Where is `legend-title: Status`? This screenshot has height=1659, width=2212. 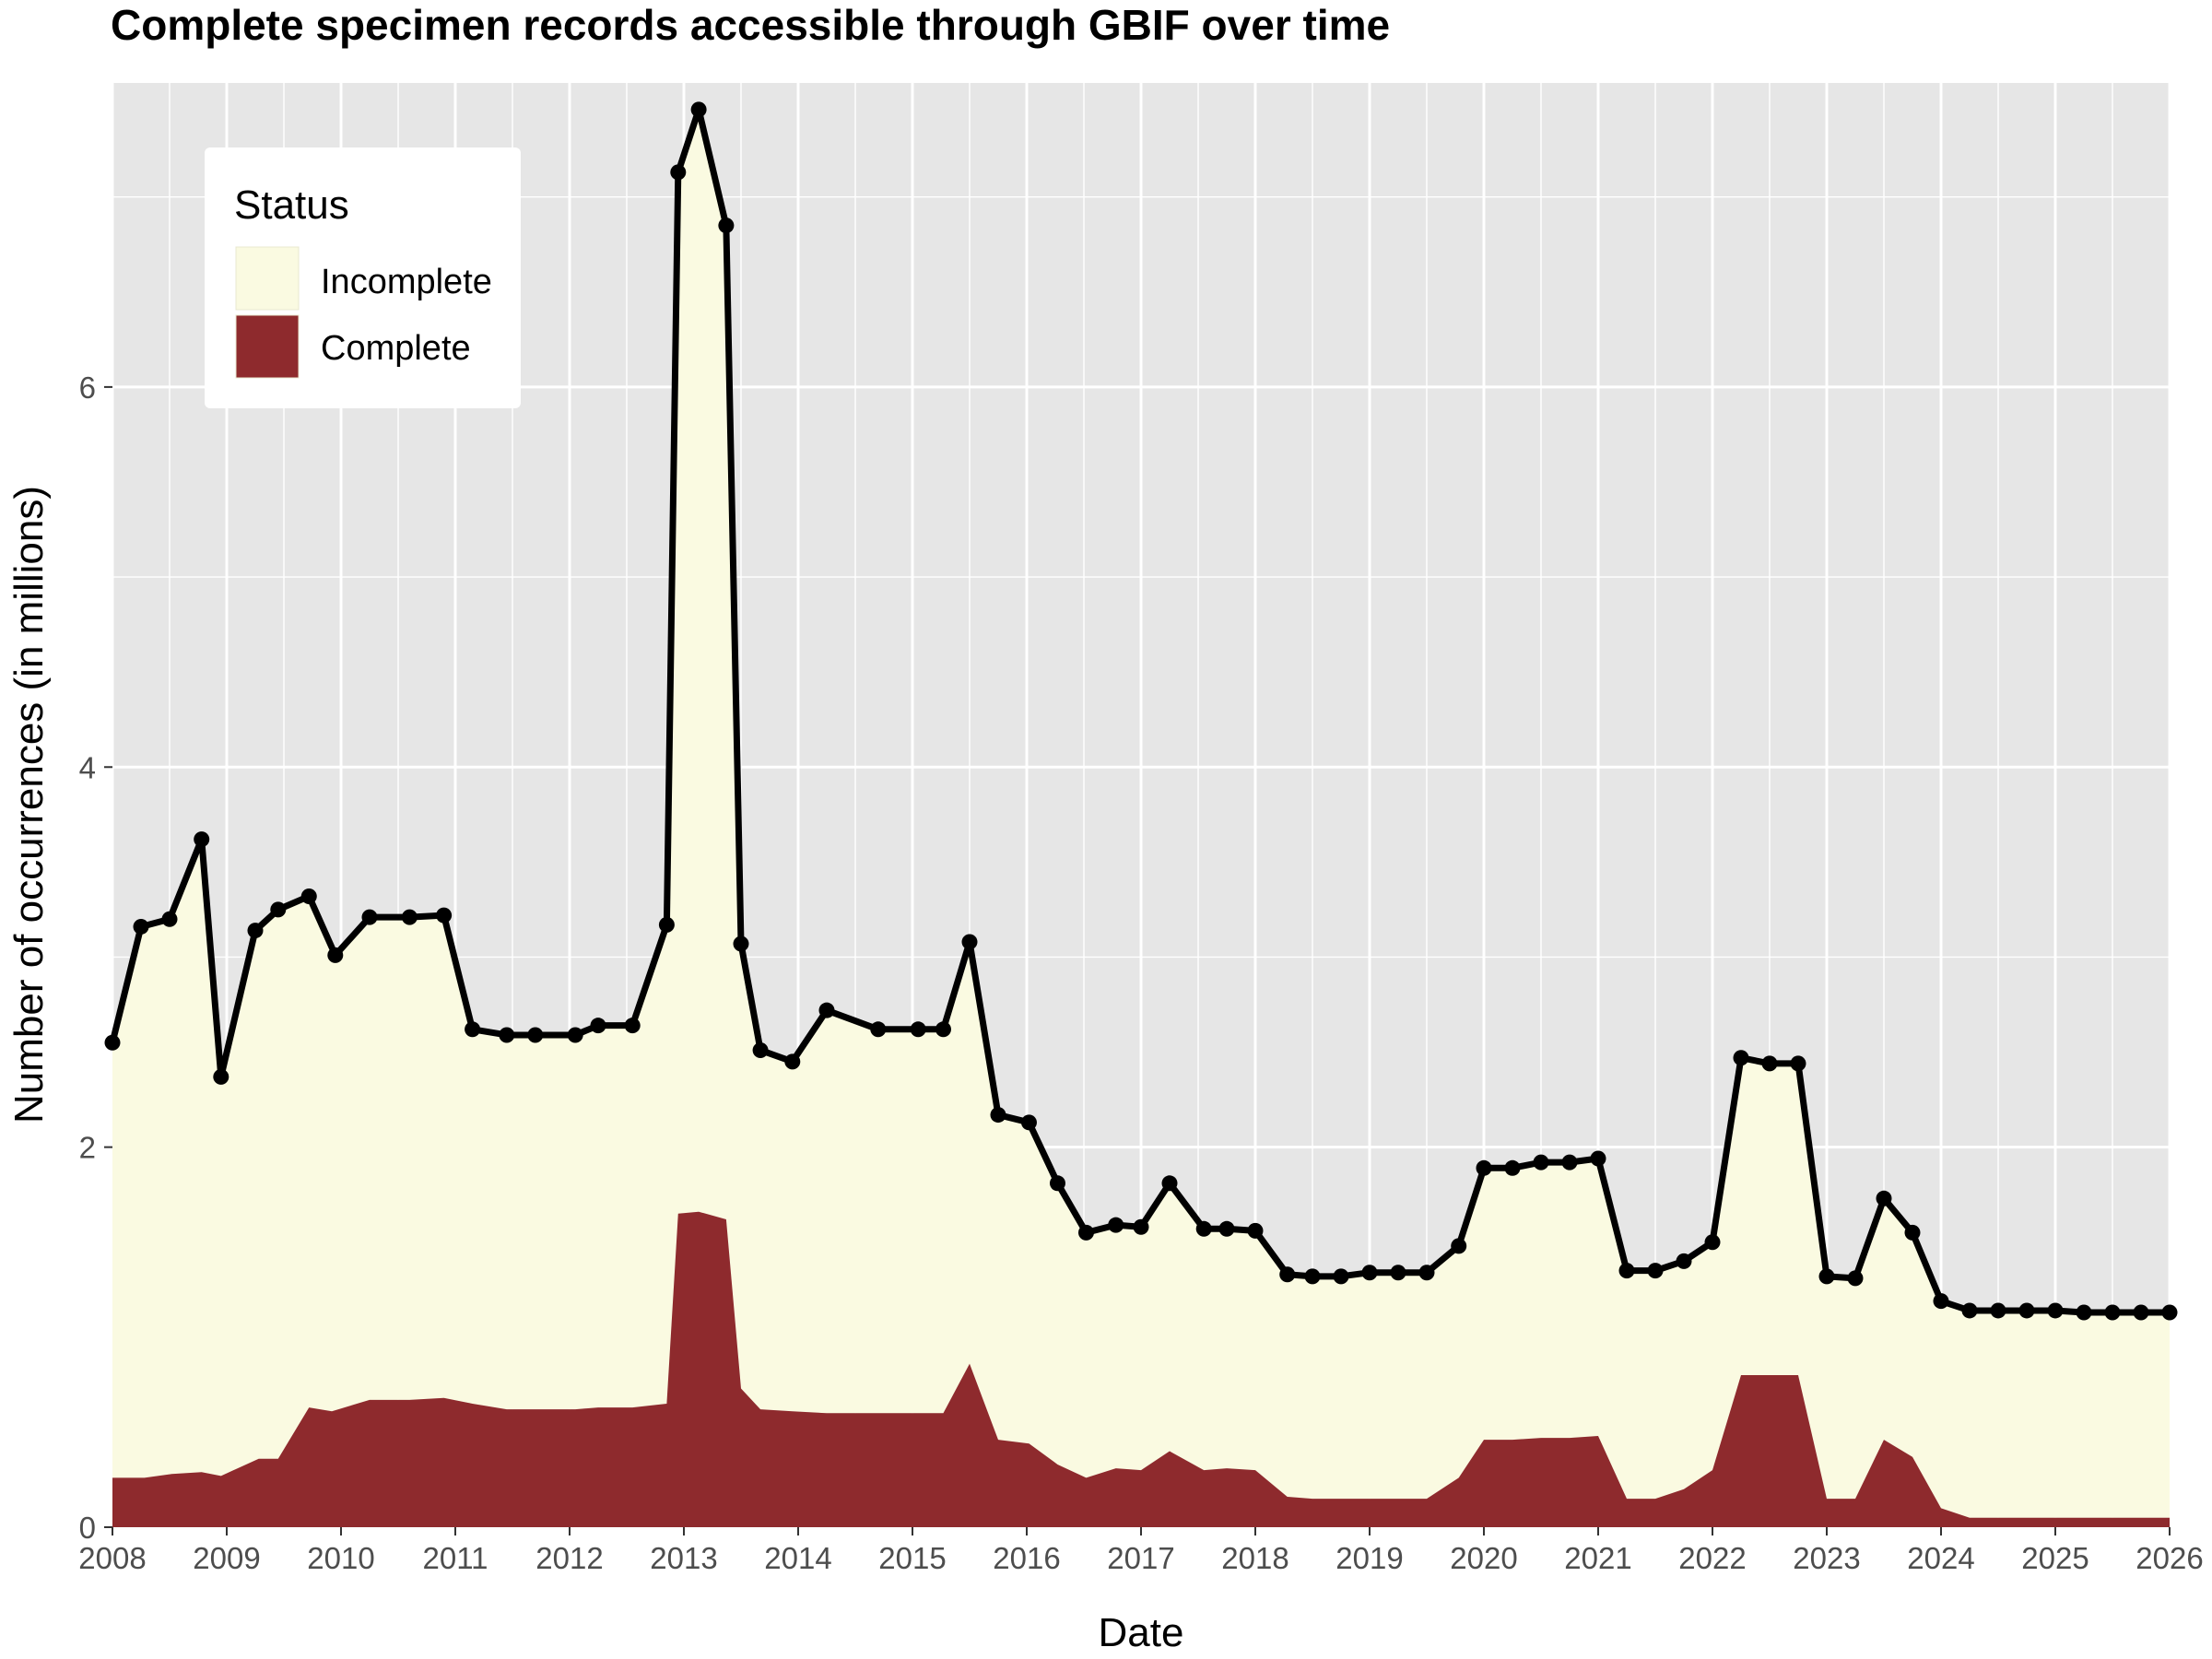 legend-title: Status is located at coordinates (291, 205).